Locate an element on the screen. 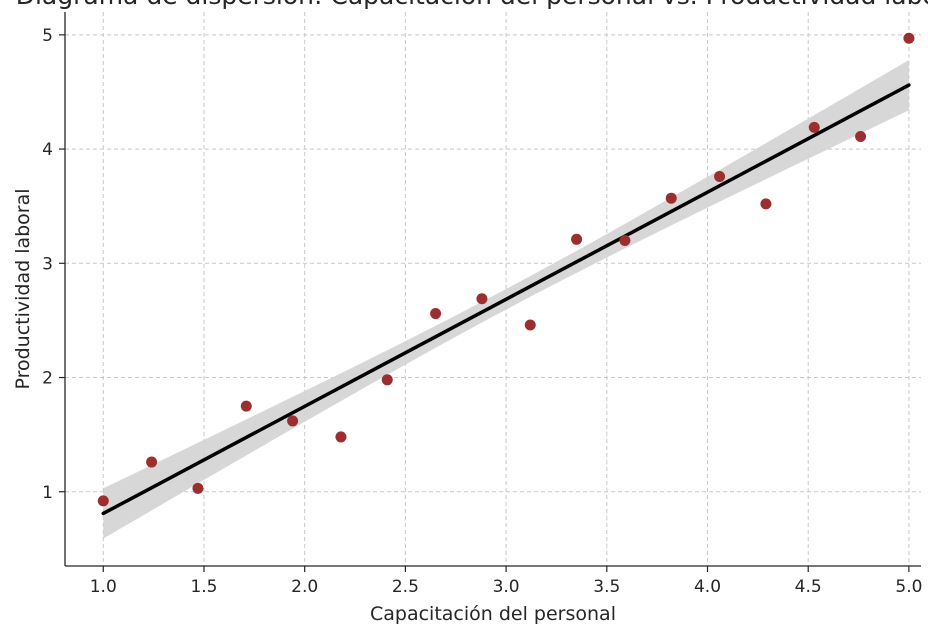 The width and height of the screenshot is (928, 626). x-tick-label: 4.0 is located at coordinates (707, 587).